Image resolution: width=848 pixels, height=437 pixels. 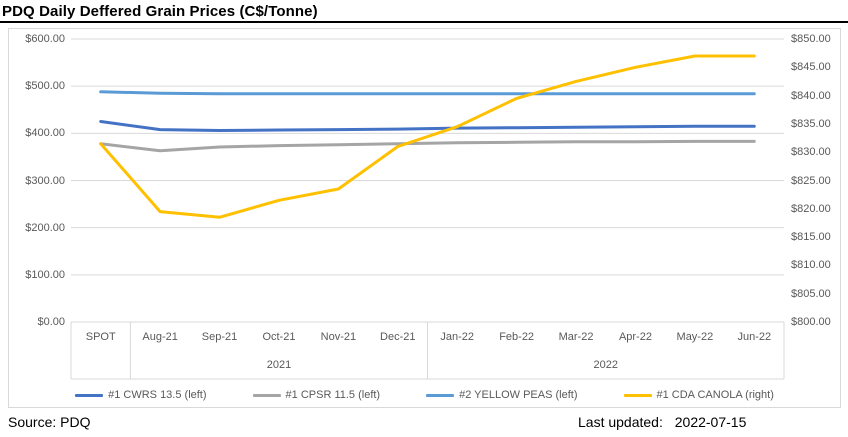 I want to click on x-axis-category-label: Jun-22, so click(x=754, y=337).